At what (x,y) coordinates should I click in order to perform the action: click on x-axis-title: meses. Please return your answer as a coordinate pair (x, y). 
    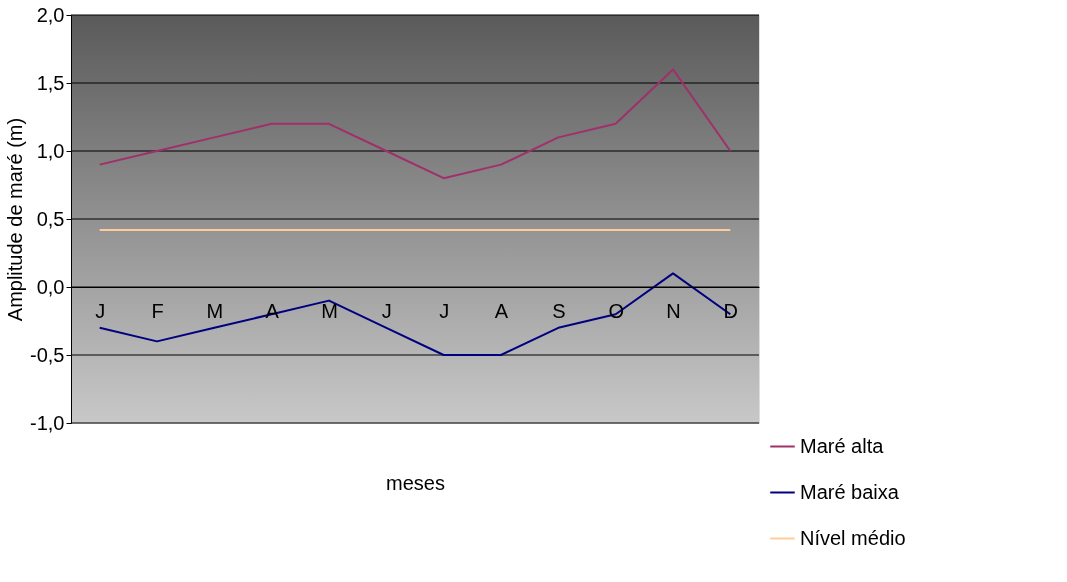
    Looking at the image, I should click on (415, 482).